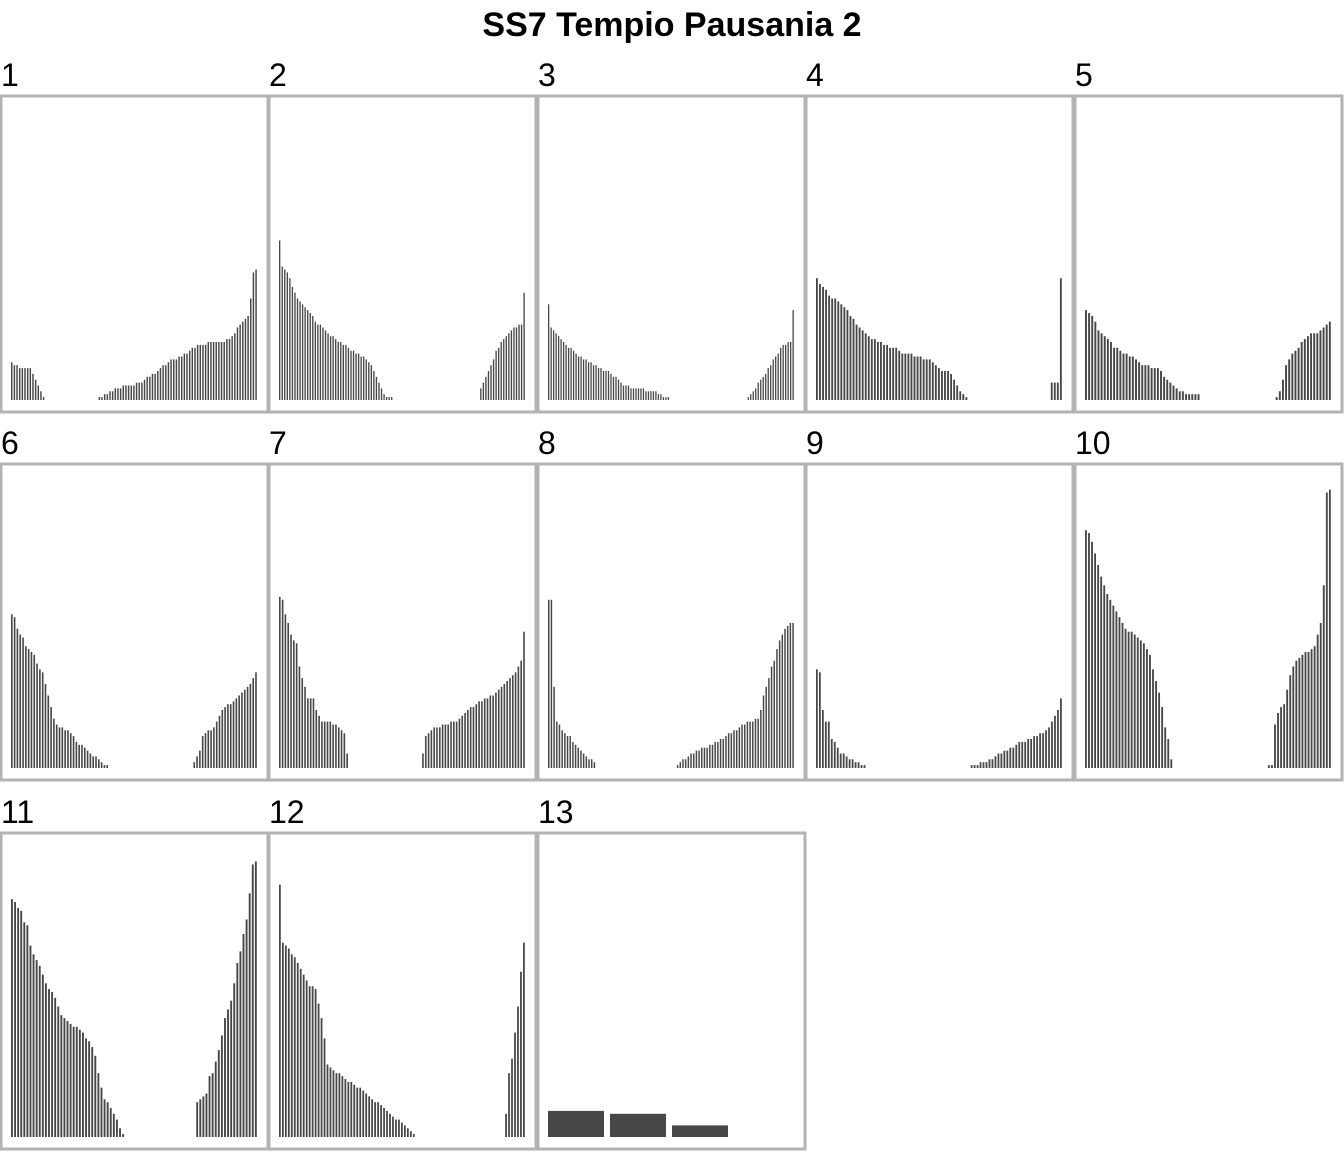  Describe the element at coordinates (939, 603) in the screenshot. I see `panel-9: 9` at that location.